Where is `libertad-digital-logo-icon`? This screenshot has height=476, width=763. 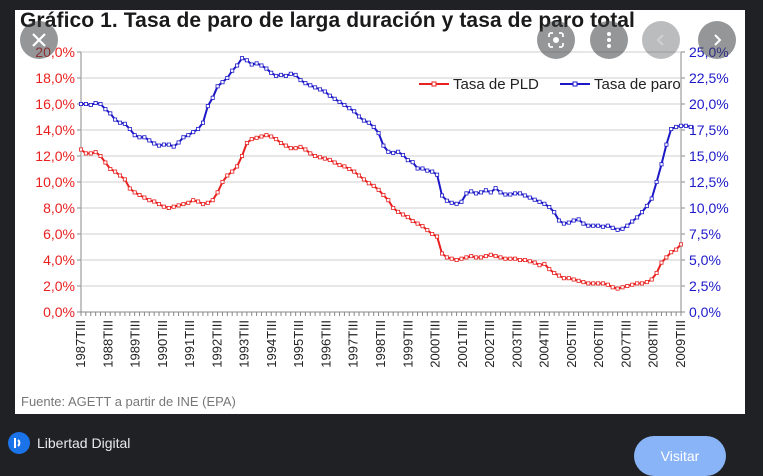 libertad-digital-logo-icon is located at coordinates (19, 443).